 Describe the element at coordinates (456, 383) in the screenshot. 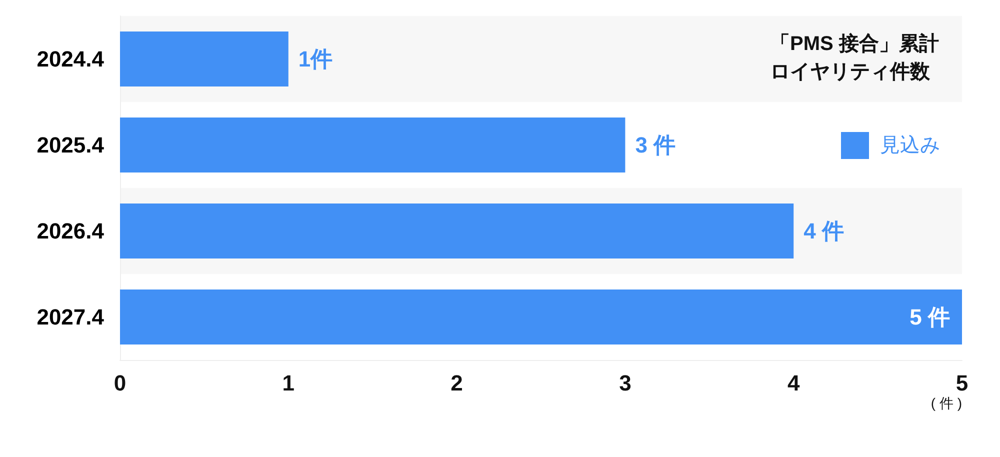

I see `x-tick-label: 2` at that location.